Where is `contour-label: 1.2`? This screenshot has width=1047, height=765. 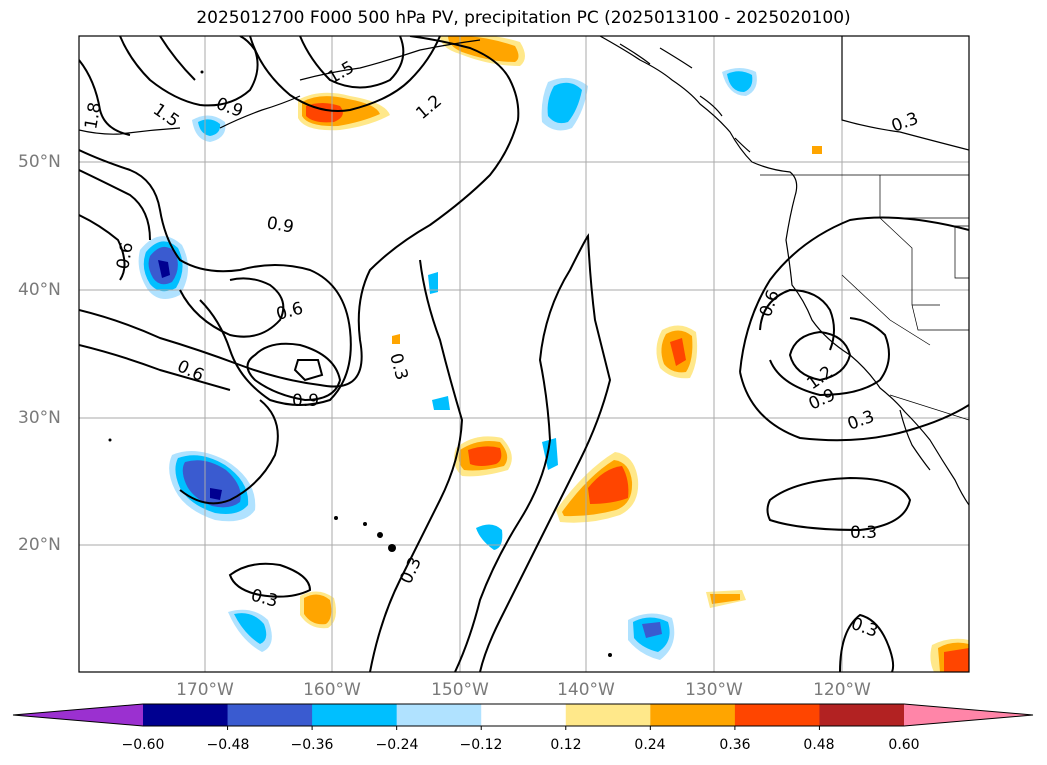 contour-label: 1.2 is located at coordinates (429, 107).